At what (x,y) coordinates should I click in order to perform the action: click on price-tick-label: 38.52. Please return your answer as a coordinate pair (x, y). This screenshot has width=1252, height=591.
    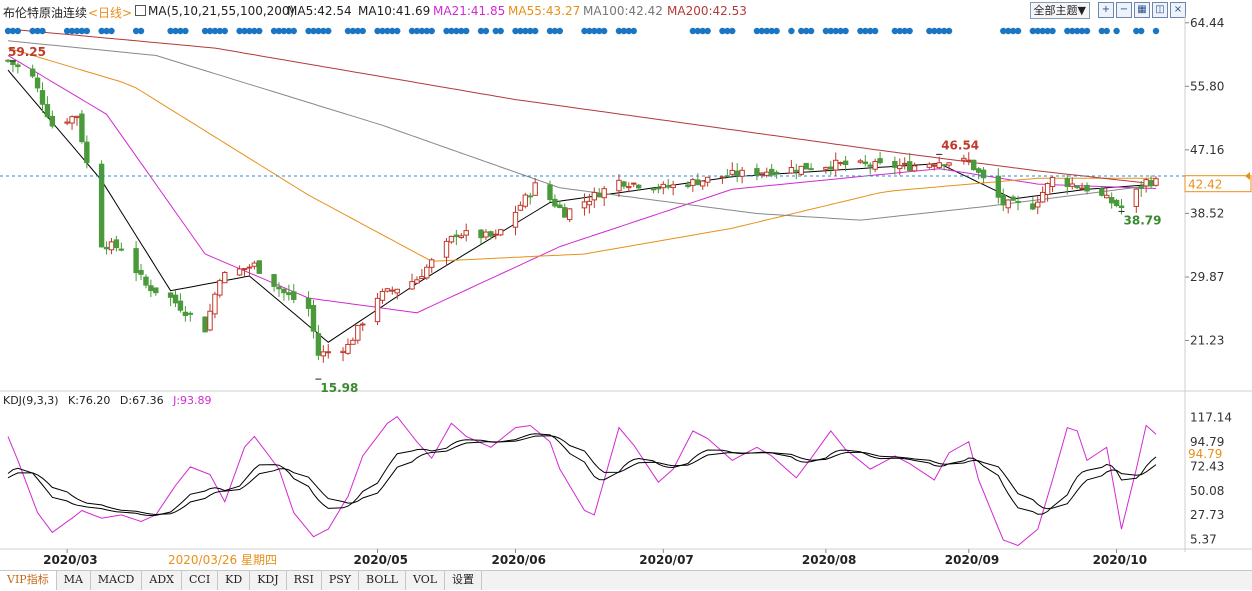
    Looking at the image, I should click on (1207, 213).